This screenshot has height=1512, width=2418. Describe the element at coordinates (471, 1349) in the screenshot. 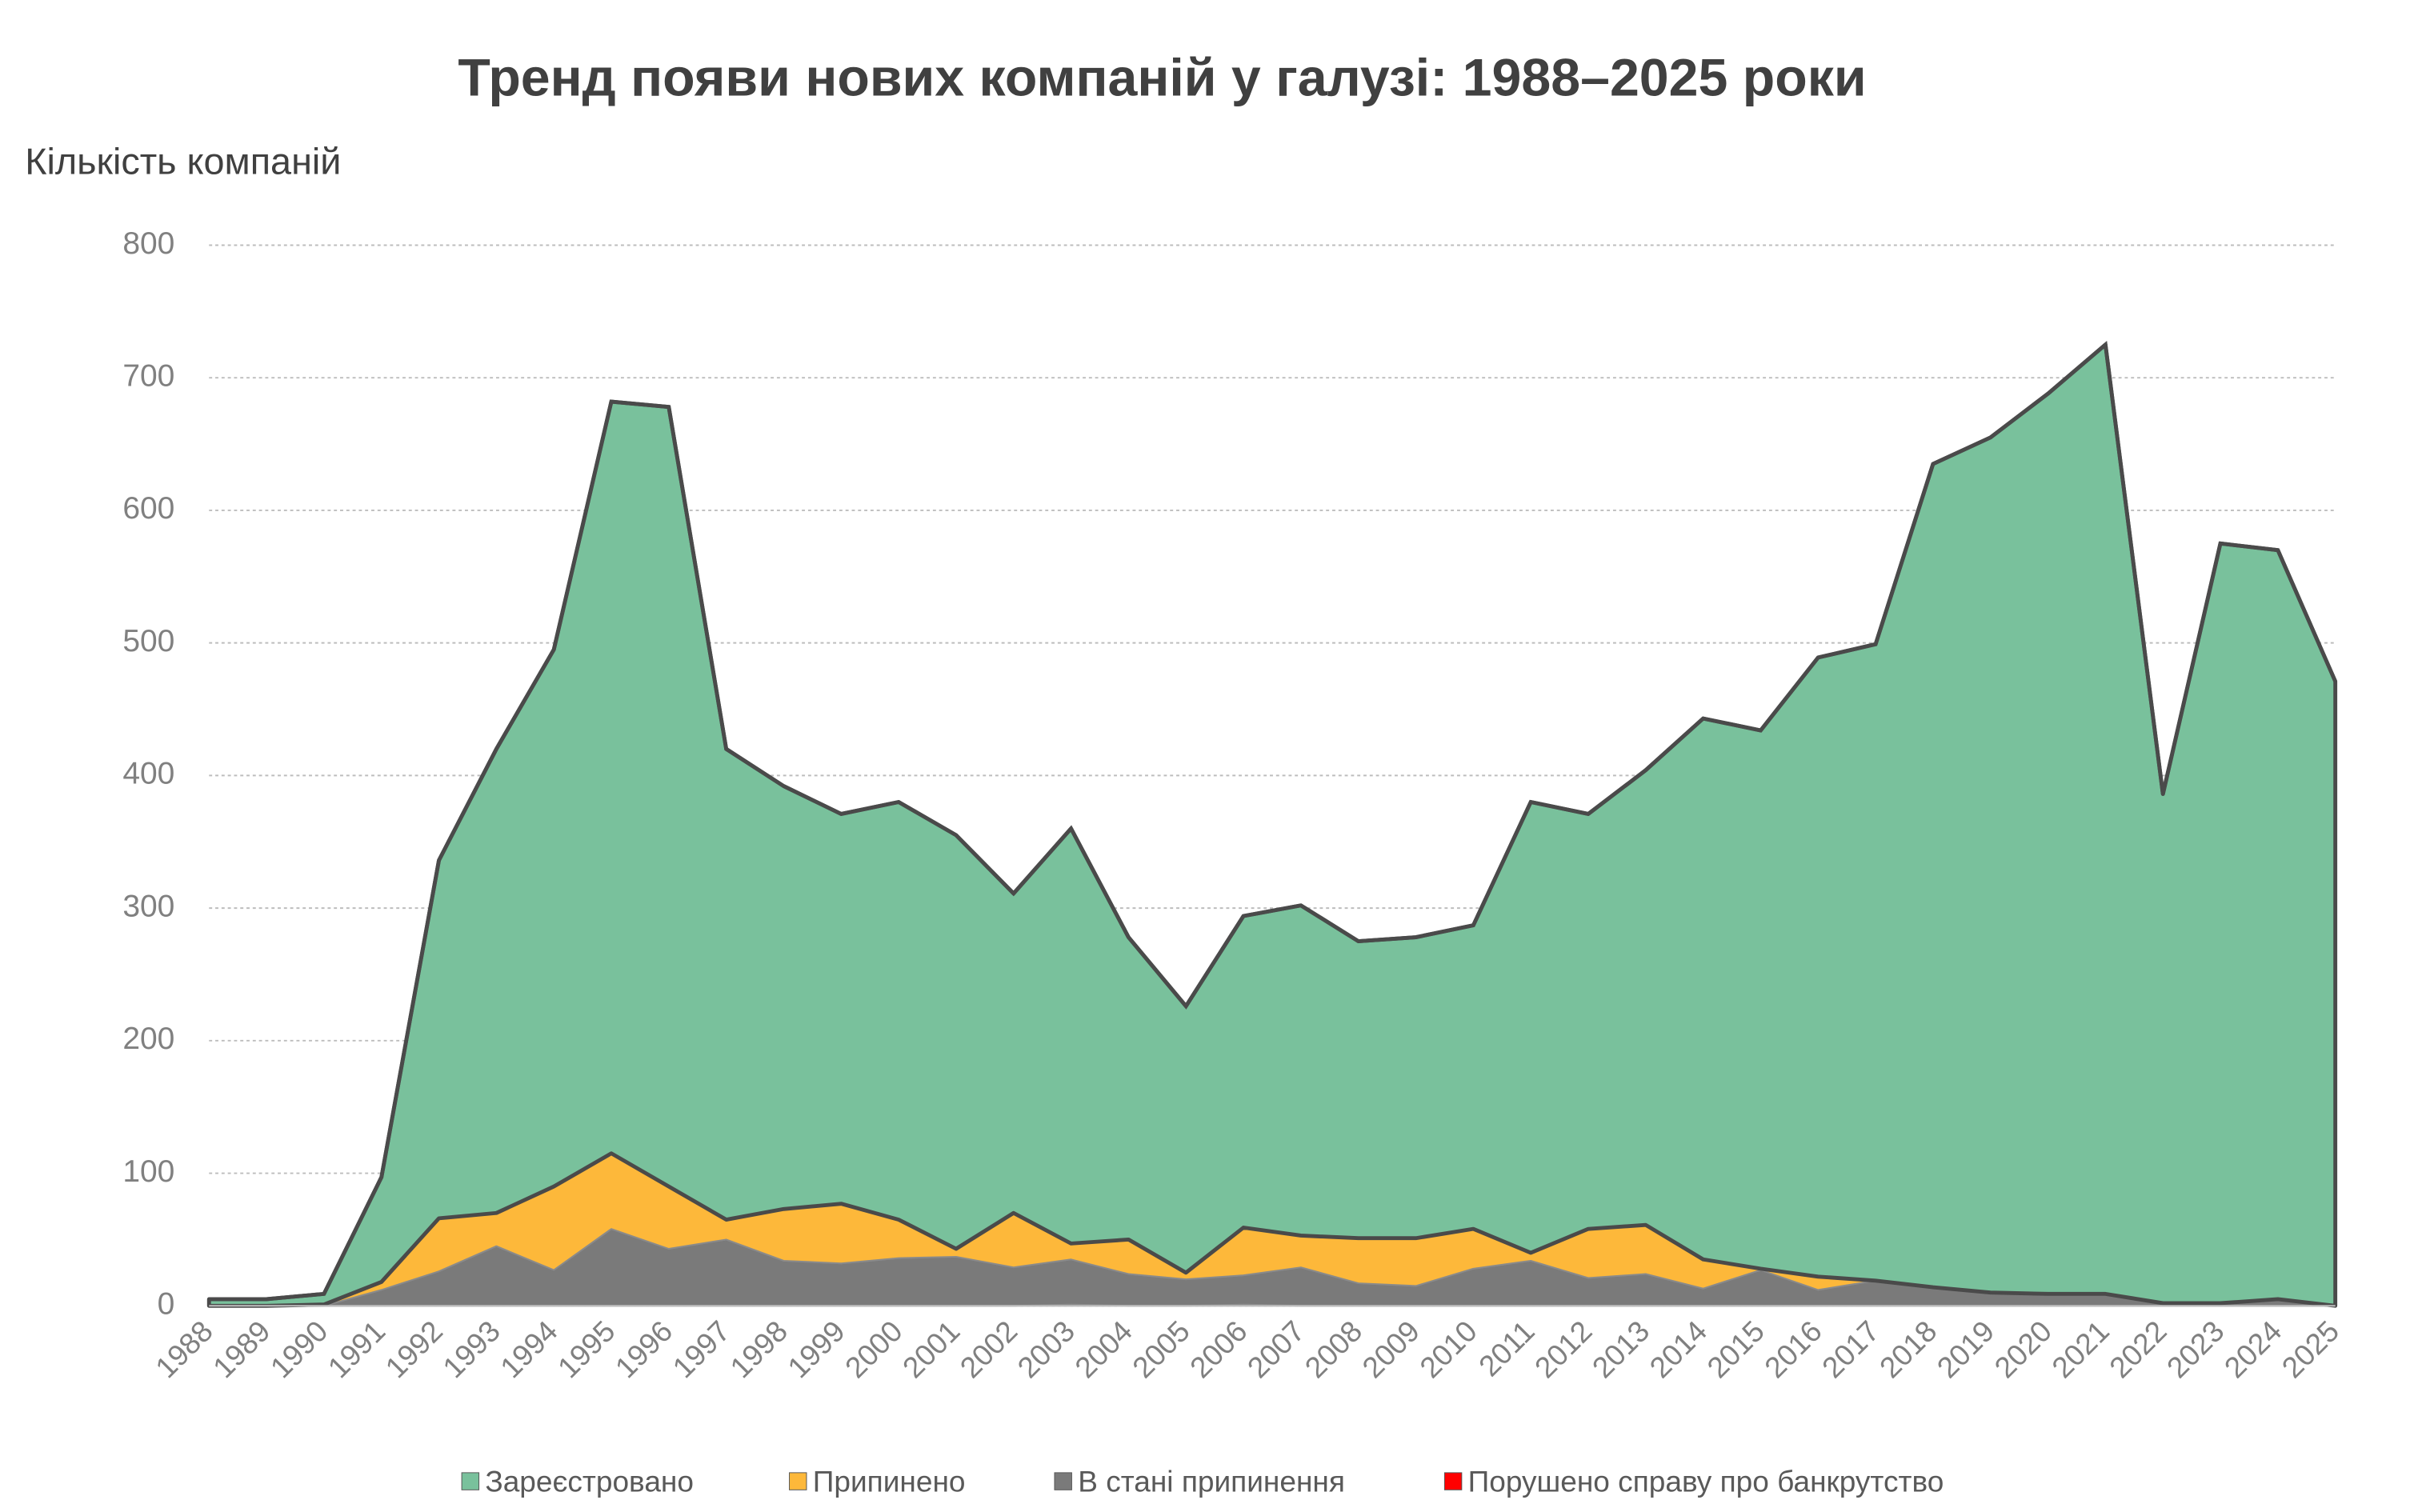

I see `x-tick-label: 1993` at that location.